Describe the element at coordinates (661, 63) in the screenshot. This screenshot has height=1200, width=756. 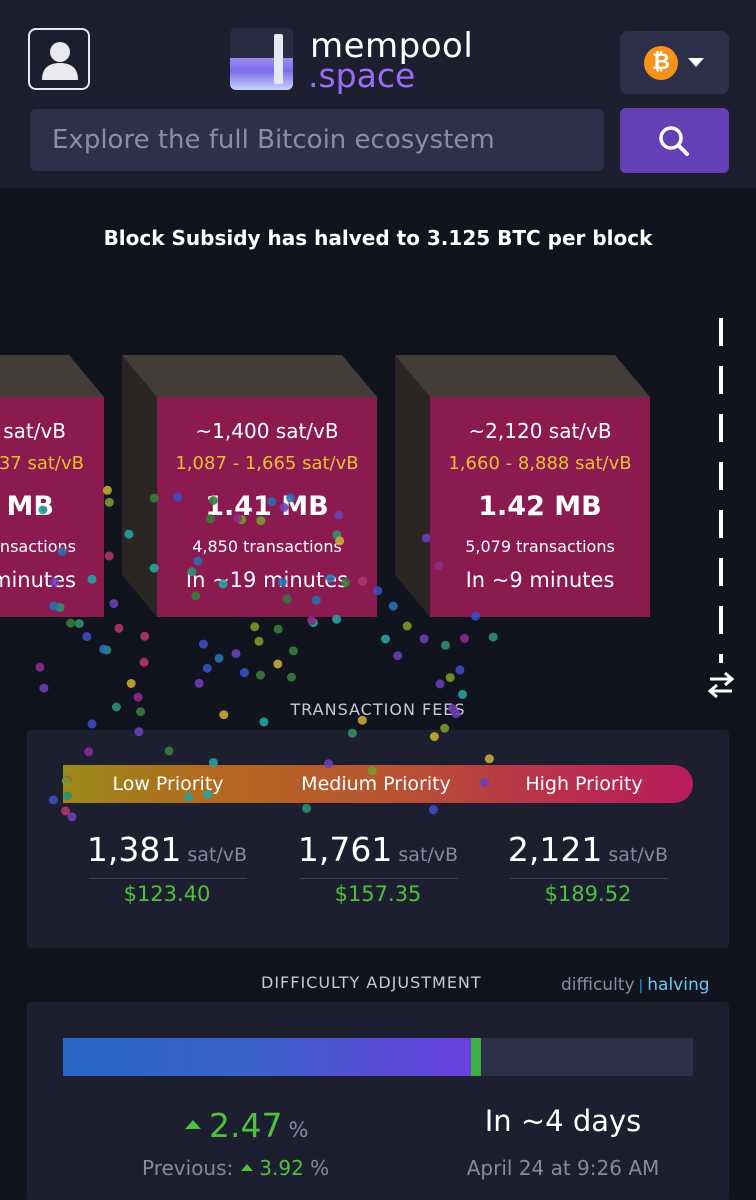
I see `bitcoin-icon: ₿` at that location.